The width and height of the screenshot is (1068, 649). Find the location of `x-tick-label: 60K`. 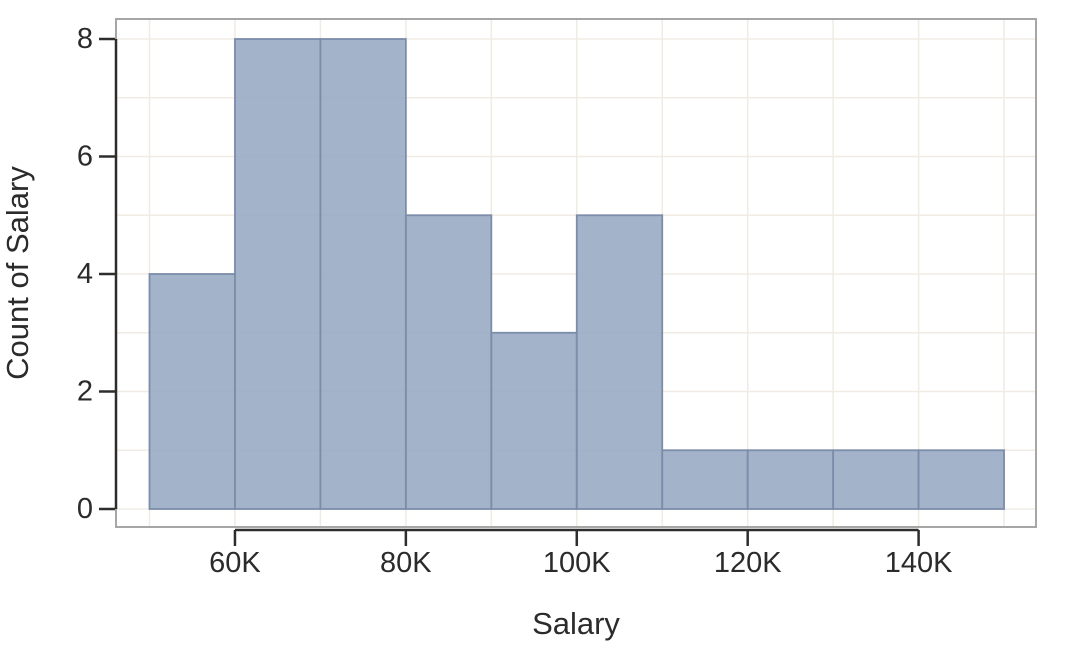

x-tick-label: 60K is located at coordinates (235, 563).